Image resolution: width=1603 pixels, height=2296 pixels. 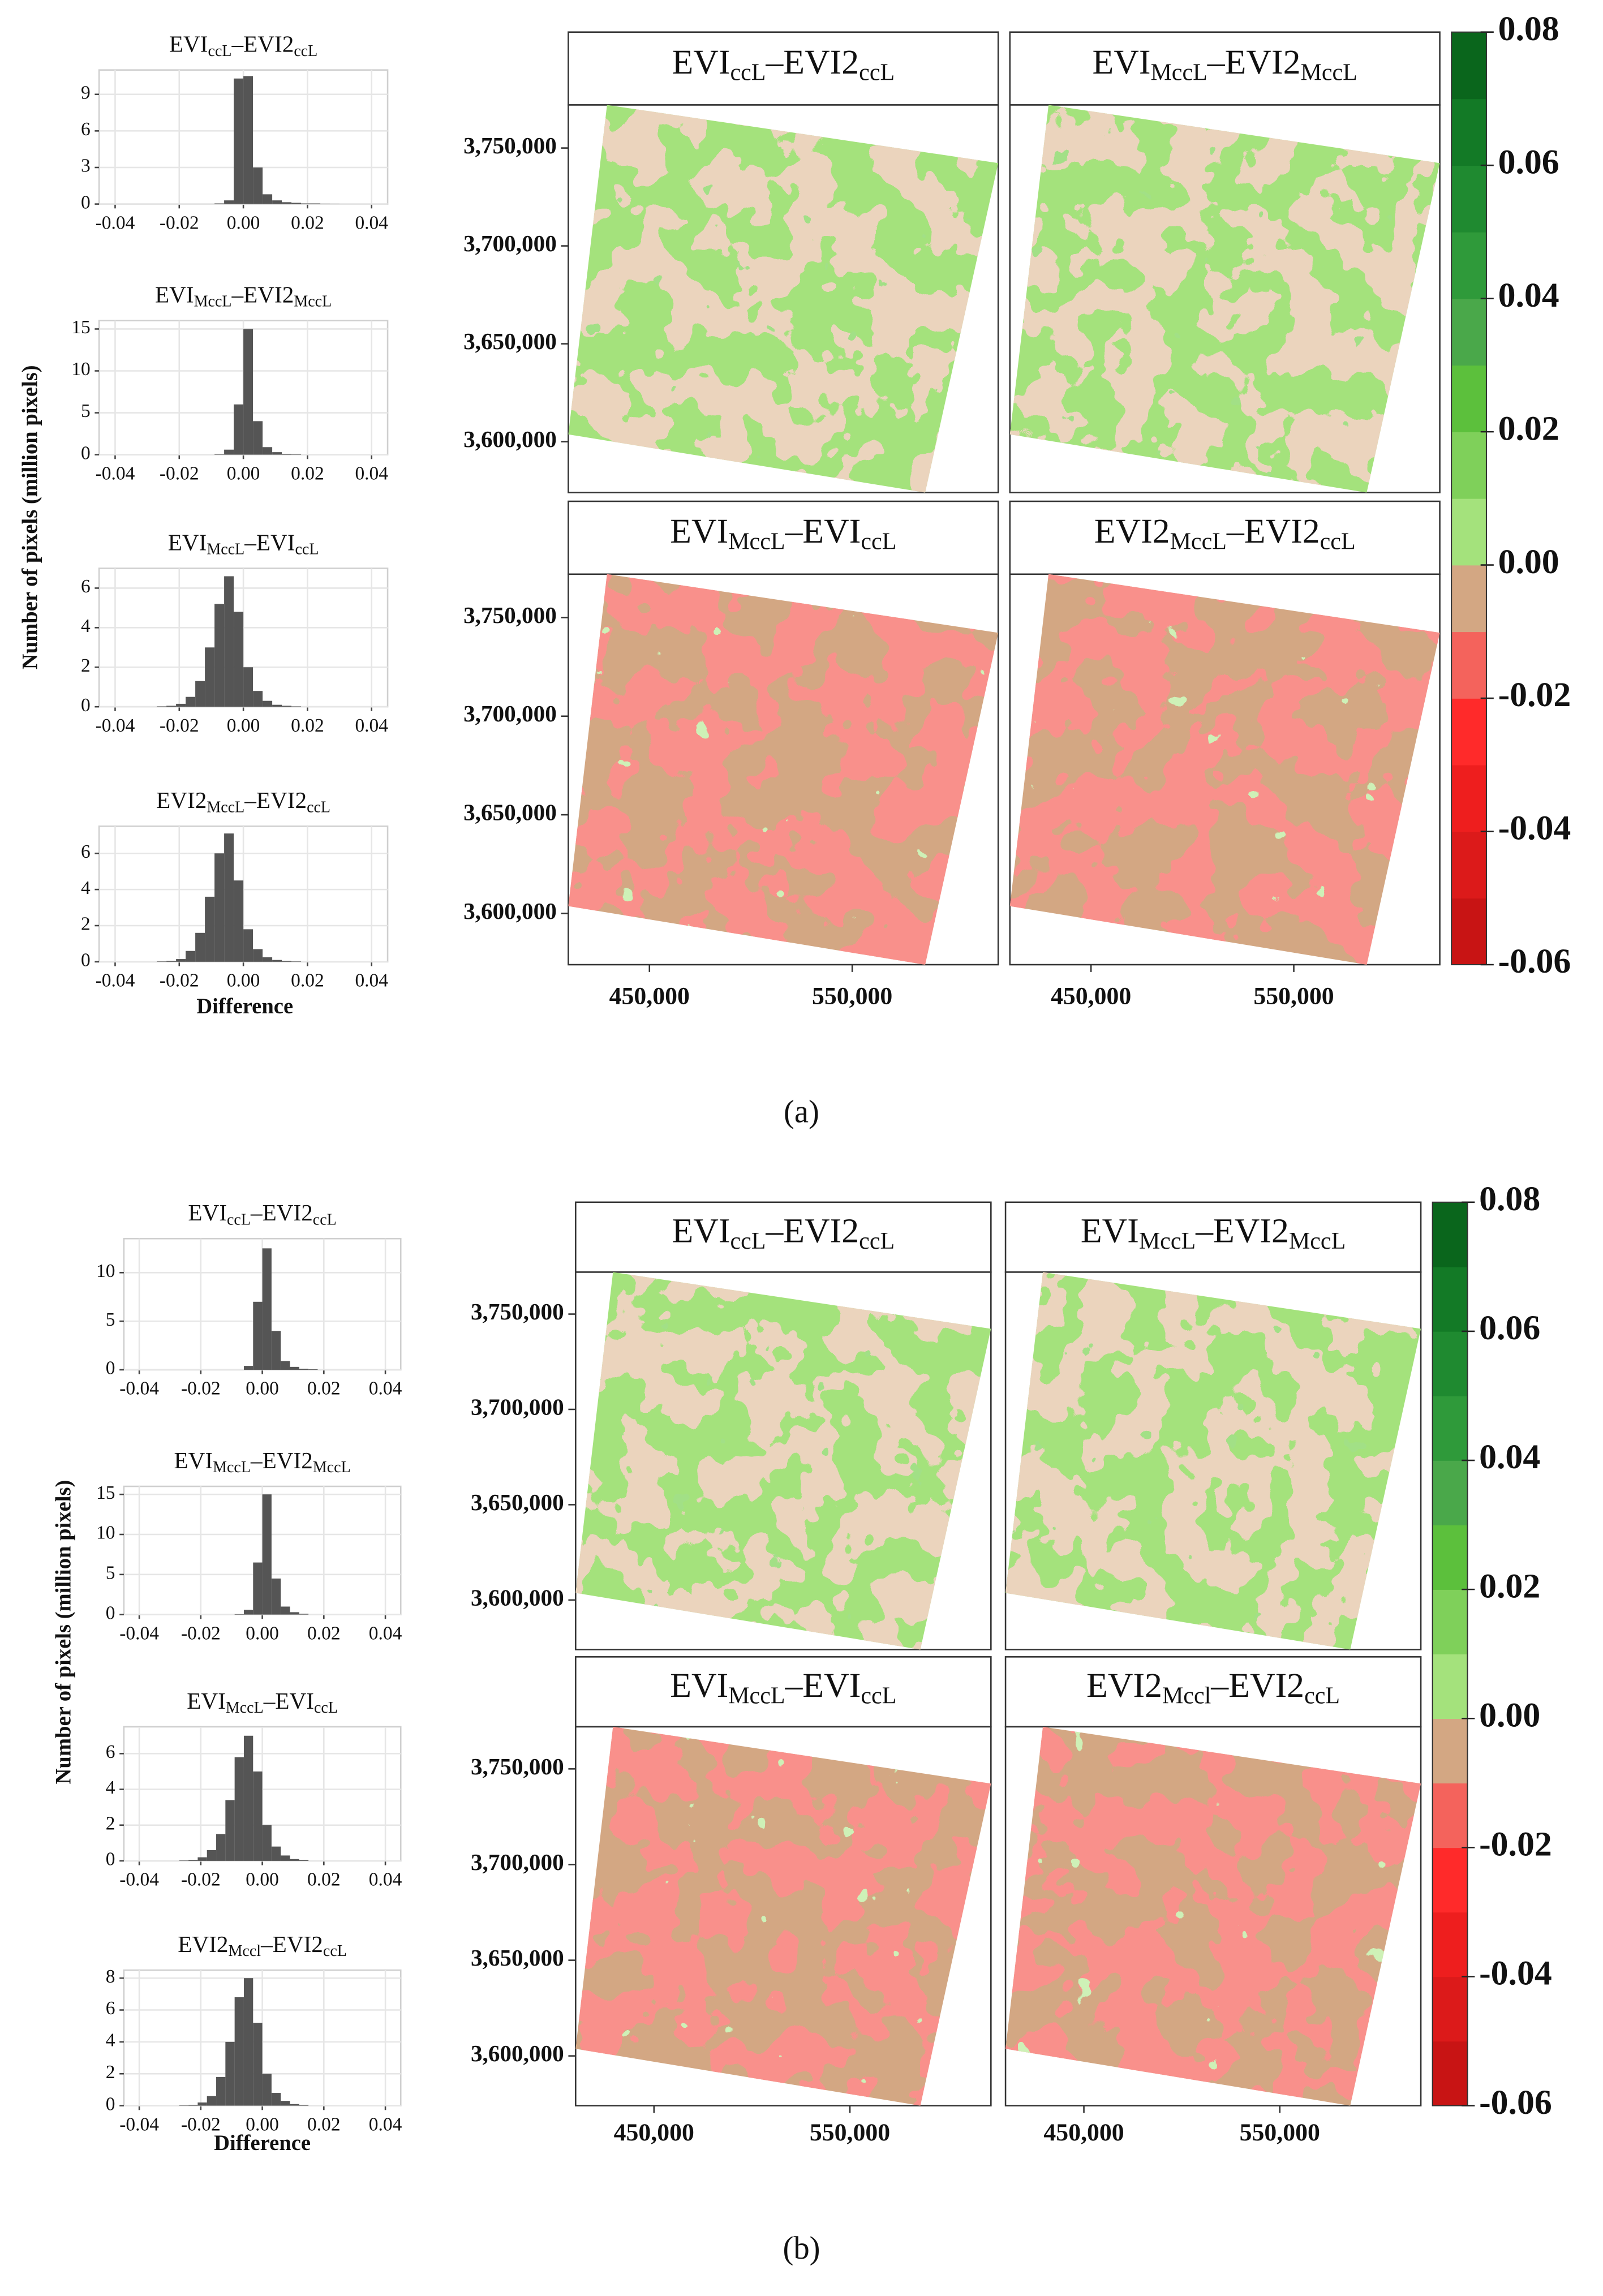 I want to click on title: EVI2MccL–EVI2ccL, so click(x=243, y=802).